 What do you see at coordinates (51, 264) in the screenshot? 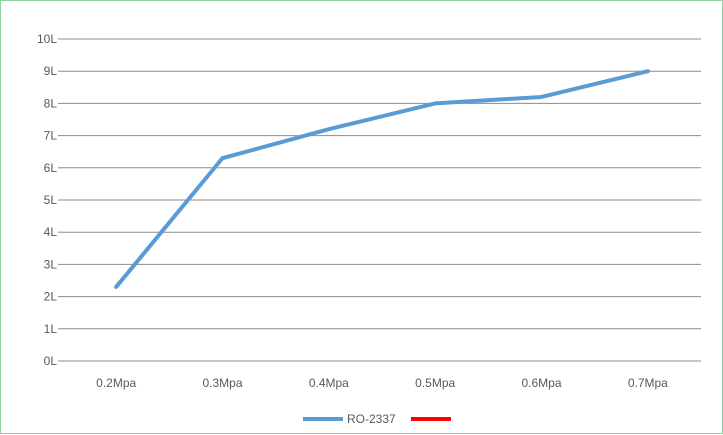
I see `y-tick-label: 3L` at bounding box center [51, 264].